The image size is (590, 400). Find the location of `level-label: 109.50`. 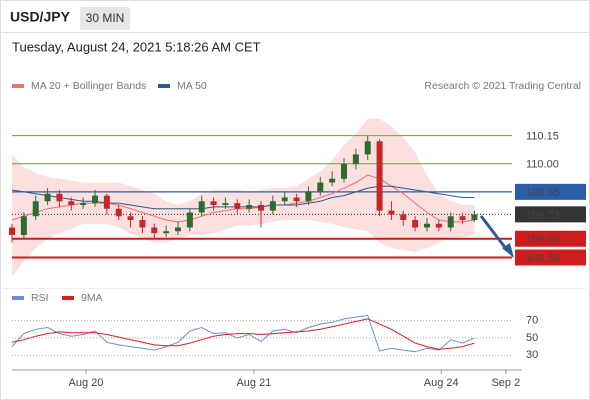

level-label: 109.50 is located at coordinates (543, 258).